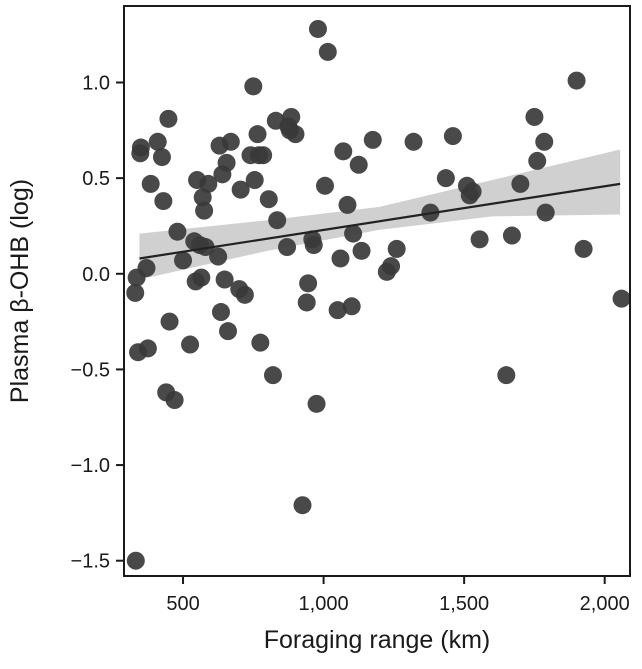 The width and height of the screenshot is (642, 669). Describe the element at coordinates (398, 595) in the screenshot. I see `x-axis-ticks: 500 1,000 1,500 2,000` at that location.